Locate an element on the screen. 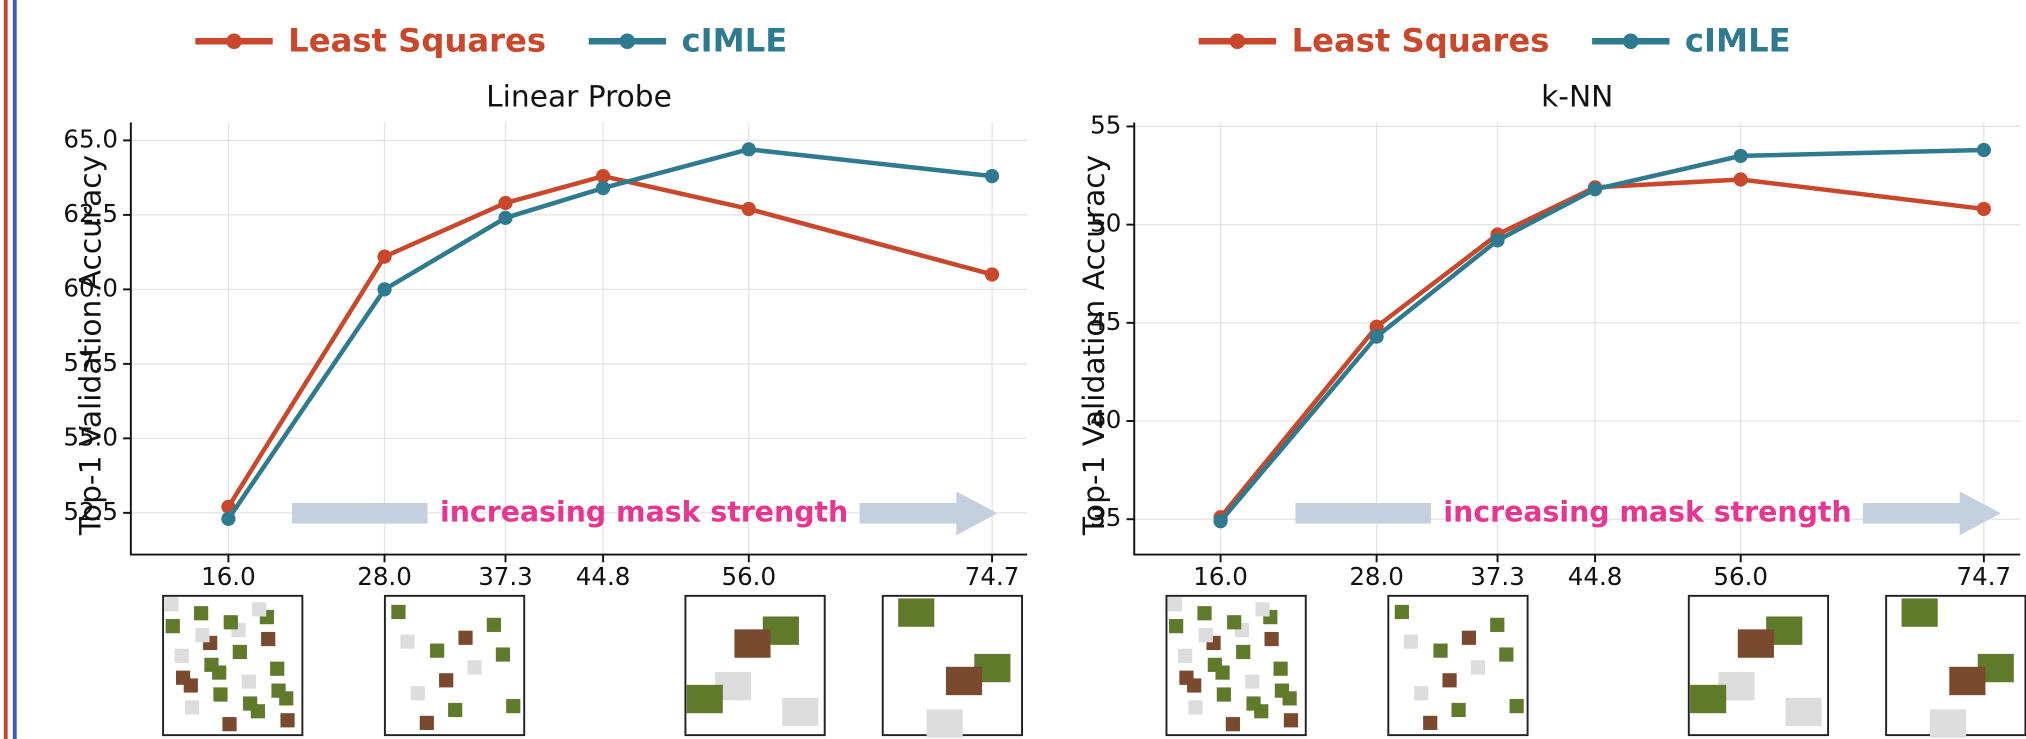 This screenshot has height=739, width=2026. y-tick-label: 52.5 is located at coordinates (90, 511).